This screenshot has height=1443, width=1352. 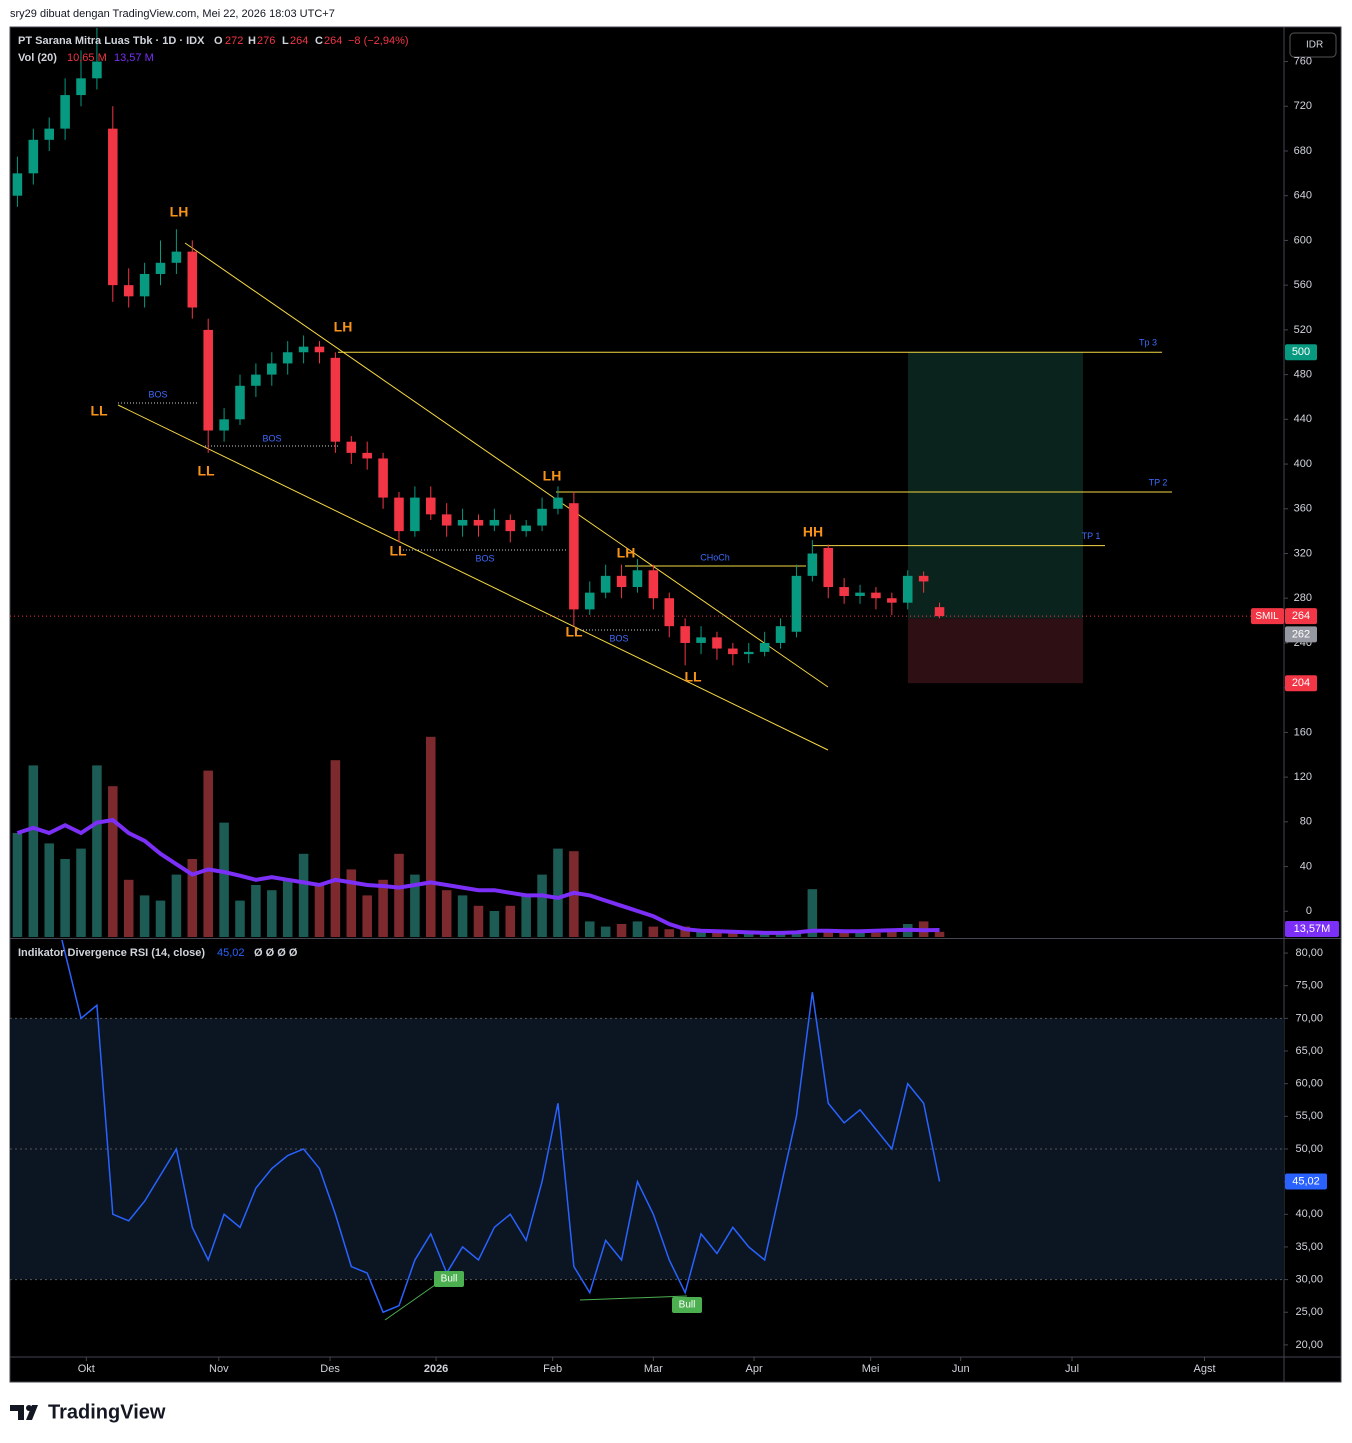 I want to click on ohlc-key: O, so click(x=218, y=41).